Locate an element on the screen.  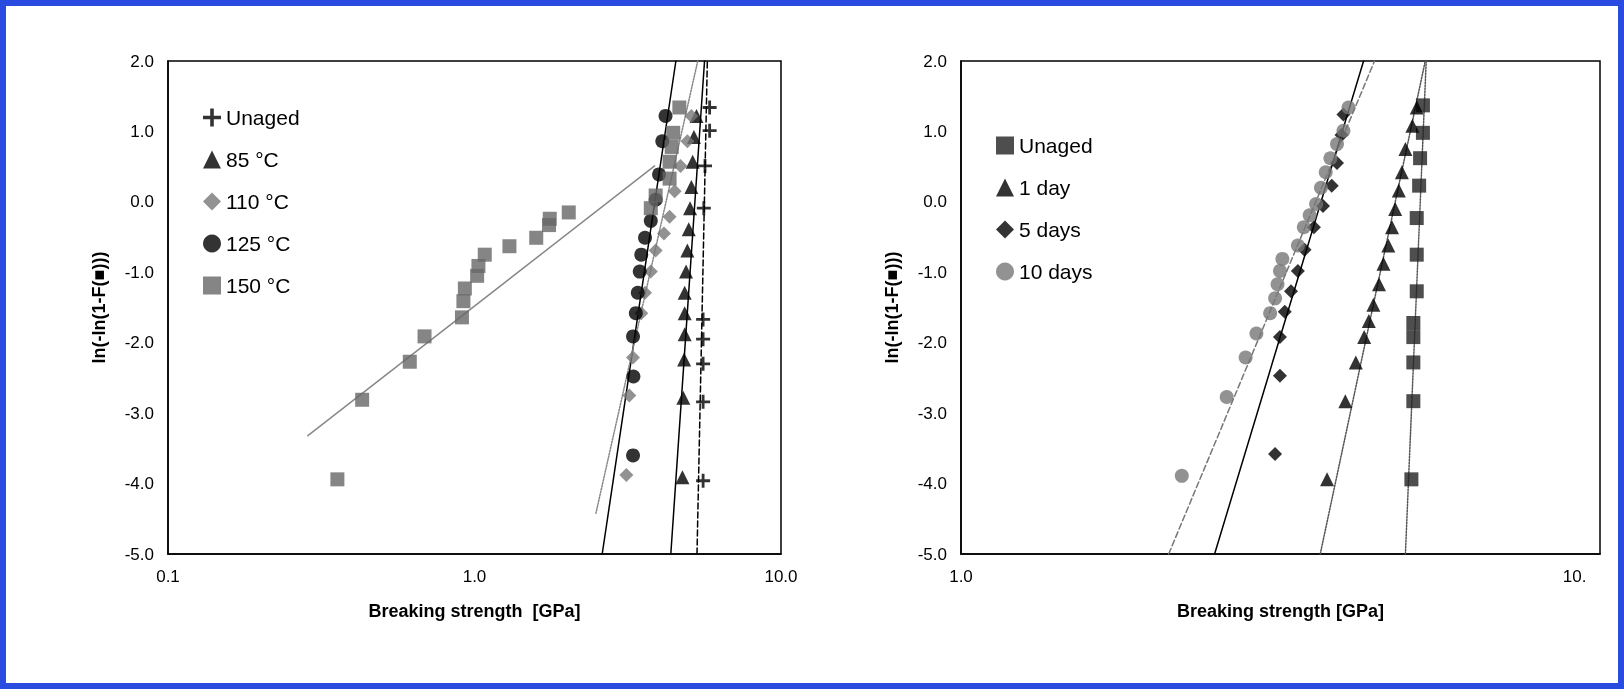
x-tick-label: 10.0 is located at coordinates (781, 576).